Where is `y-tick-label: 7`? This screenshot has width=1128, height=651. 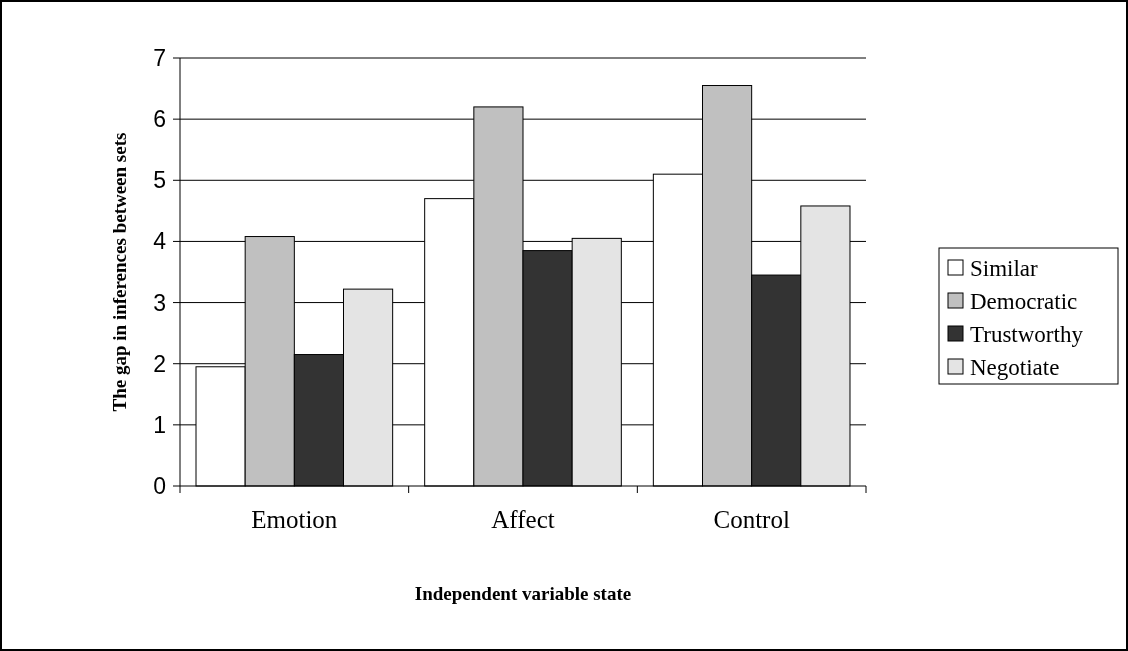 y-tick-label: 7 is located at coordinates (159, 58).